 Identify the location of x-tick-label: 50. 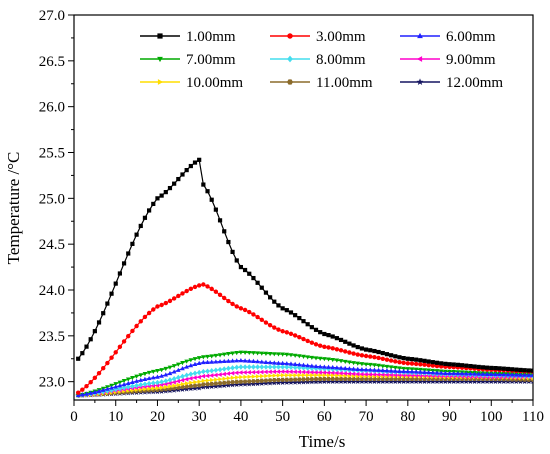
(282, 417).